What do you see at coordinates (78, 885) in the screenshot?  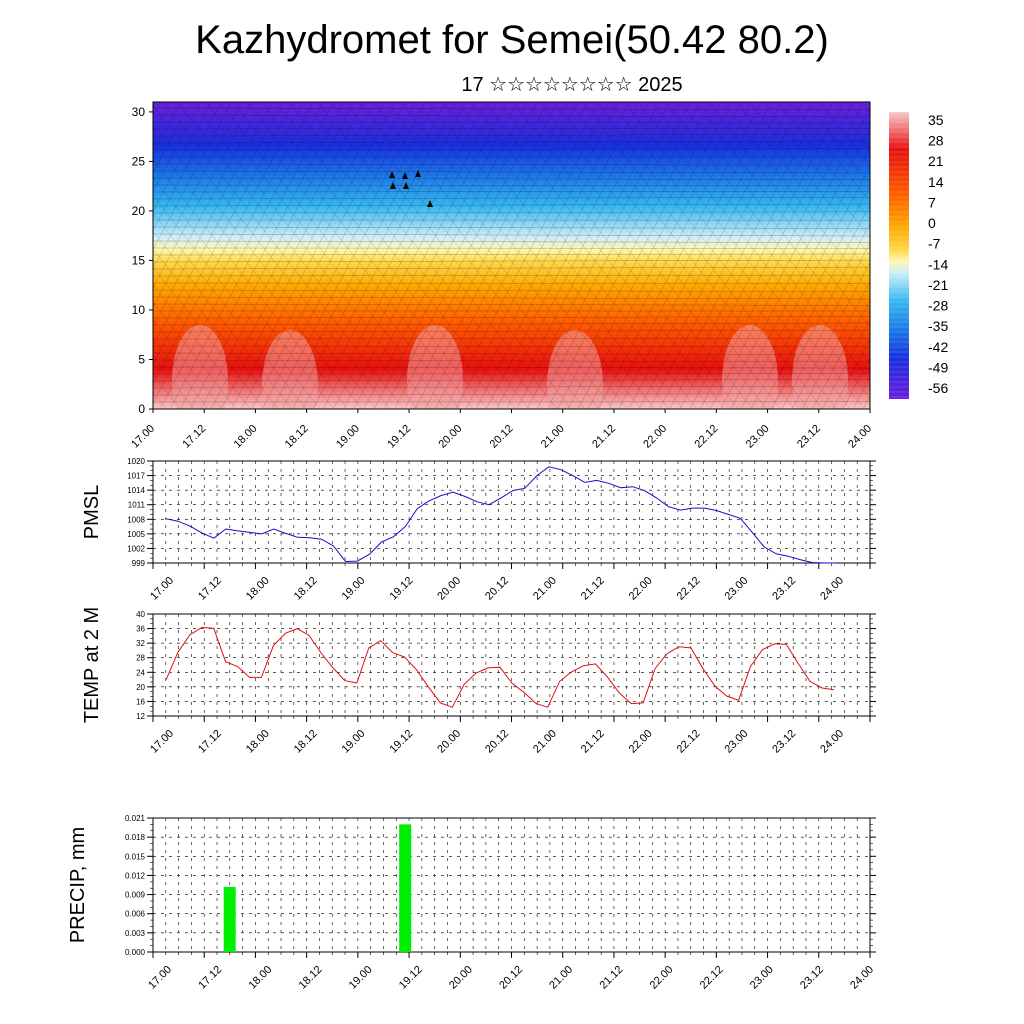 I see `y-axis-label: PRECIP, mm` at bounding box center [78, 885].